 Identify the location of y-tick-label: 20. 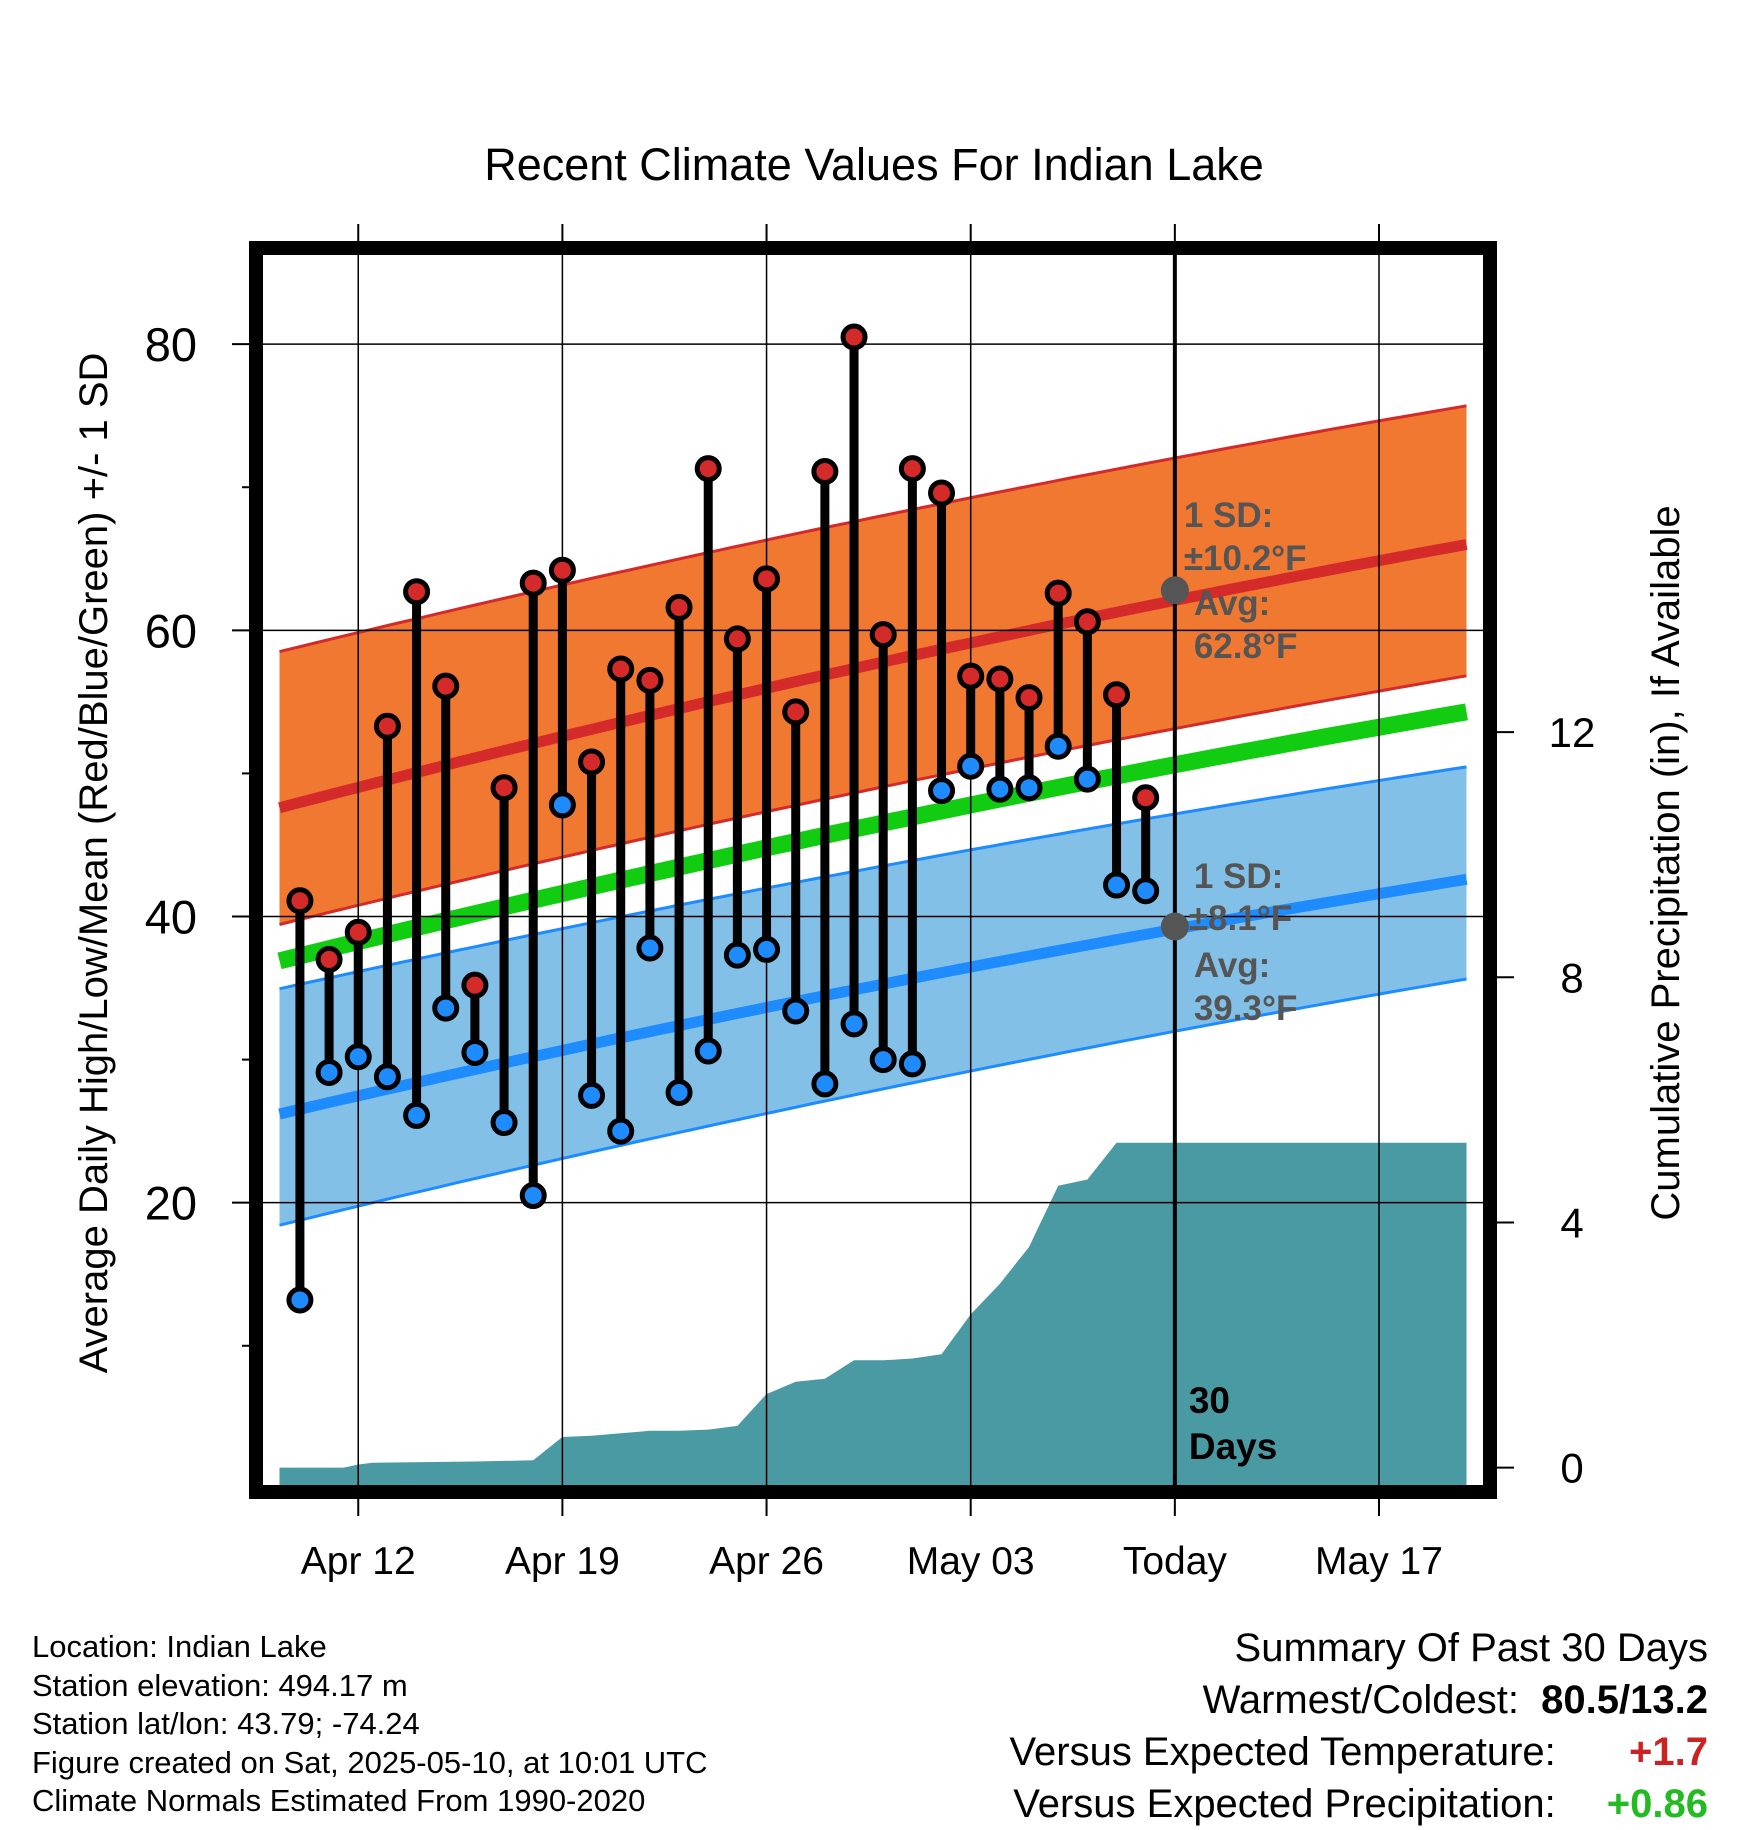
(171, 1203).